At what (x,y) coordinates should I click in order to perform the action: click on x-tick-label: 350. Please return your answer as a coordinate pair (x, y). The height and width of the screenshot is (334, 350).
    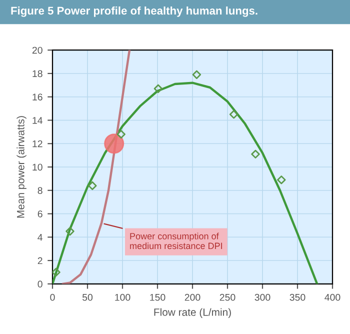
    Looking at the image, I should click on (298, 297).